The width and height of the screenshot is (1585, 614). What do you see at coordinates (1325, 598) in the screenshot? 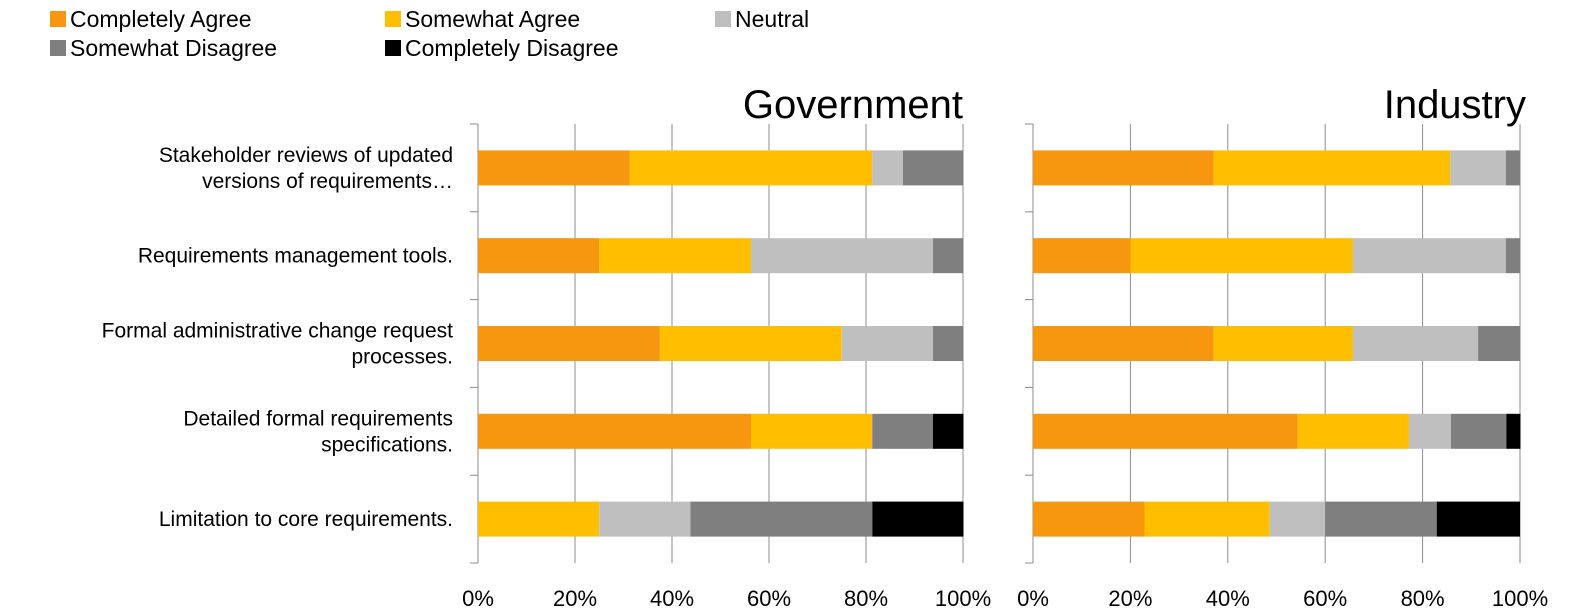
I see `x-tick-label-p1-3: 60%` at bounding box center [1325, 598].